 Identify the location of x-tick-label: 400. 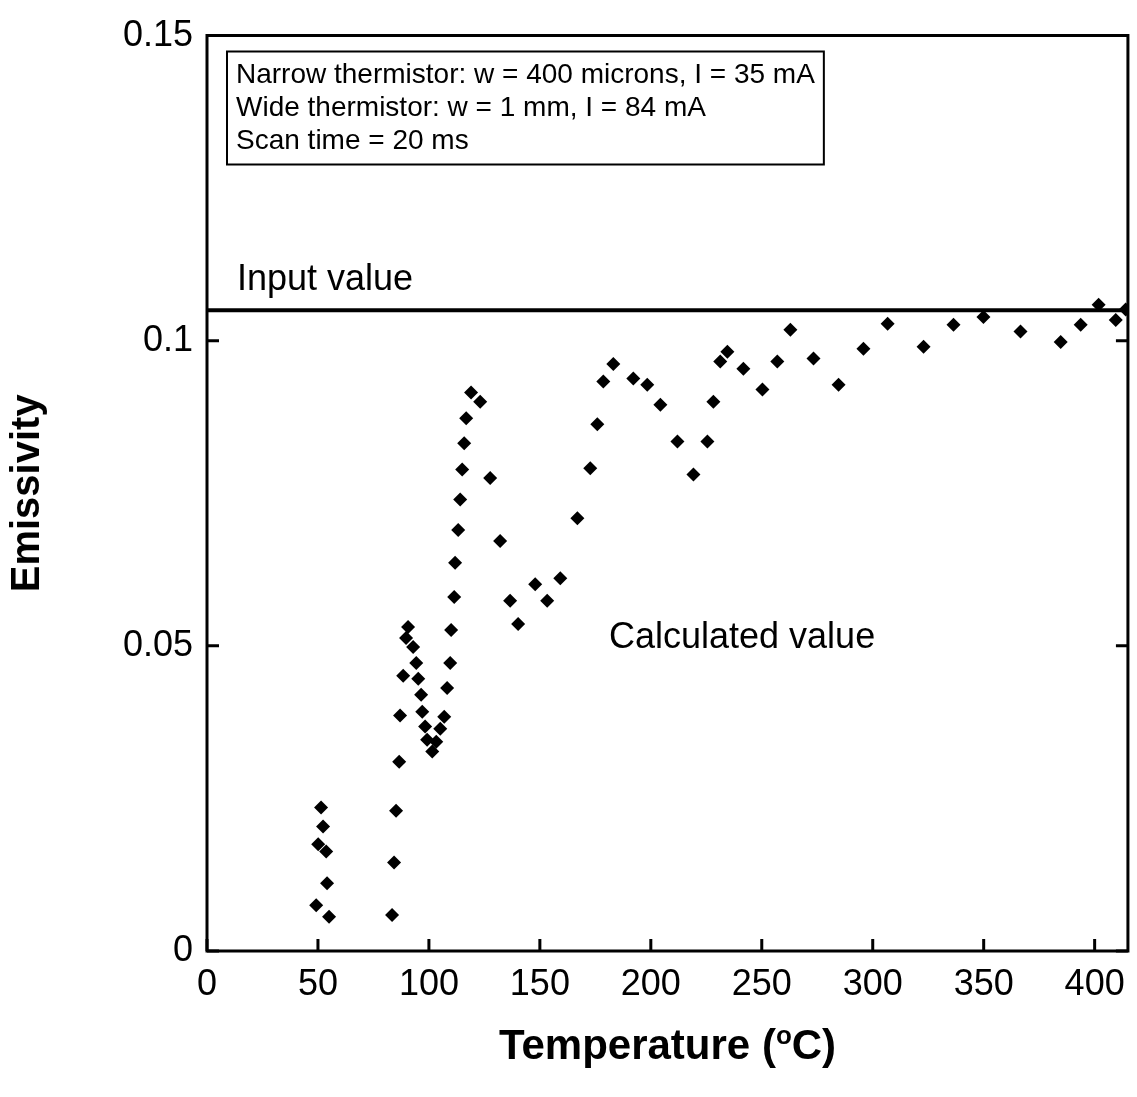
(1094, 982).